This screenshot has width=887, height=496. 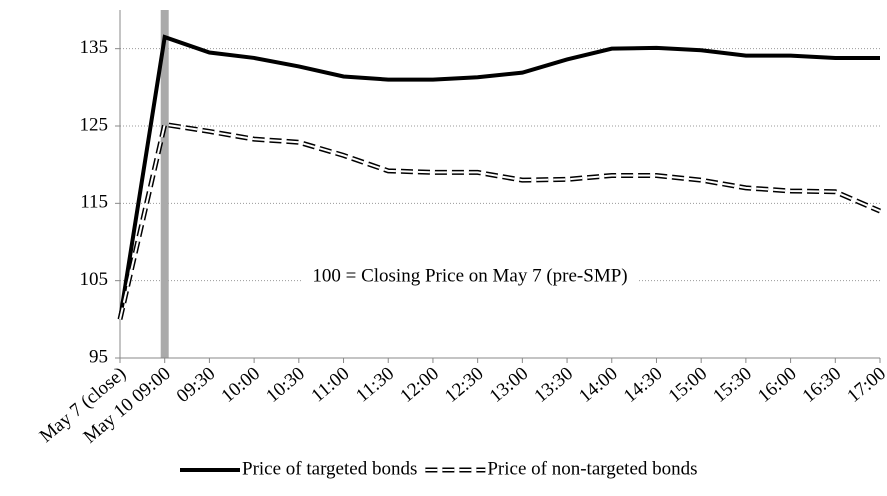 I want to click on x-tick-label: 11:00, so click(x=330, y=384).